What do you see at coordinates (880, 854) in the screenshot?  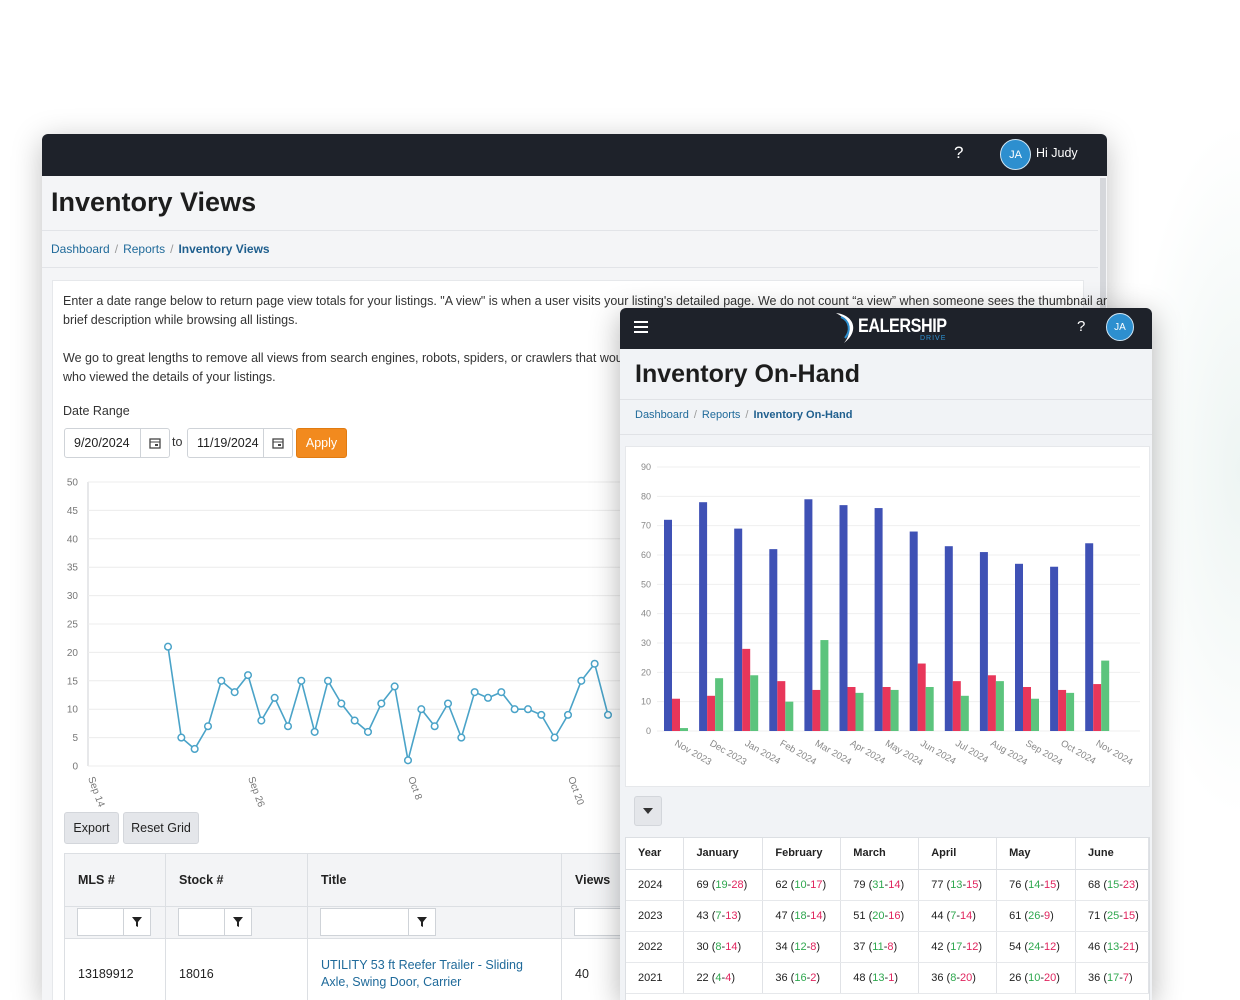 I see `column-header: March` at bounding box center [880, 854].